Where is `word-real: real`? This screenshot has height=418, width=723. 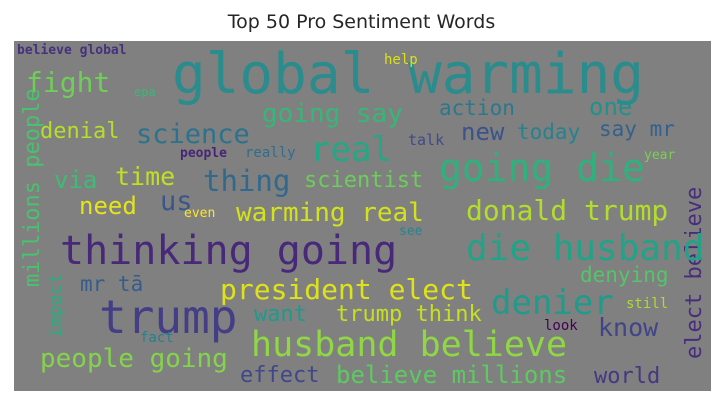
word-real: real is located at coordinates (351, 150).